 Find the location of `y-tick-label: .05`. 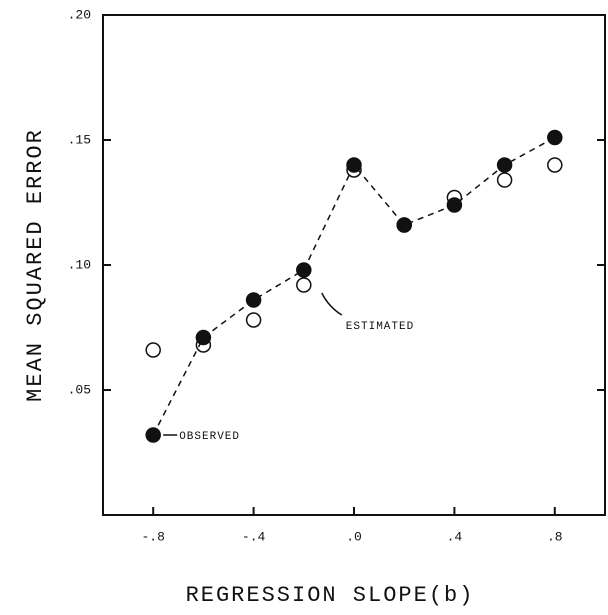

y-tick-label: .05 is located at coordinates (79, 389).